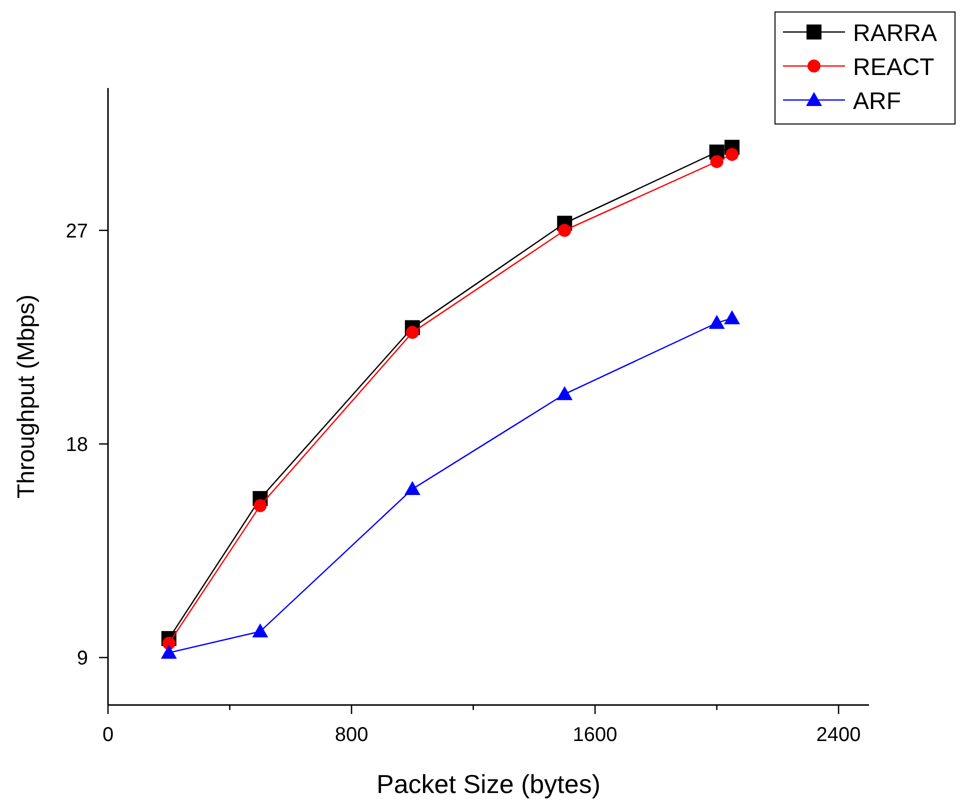  I want to click on legend-label: ARF, so click(877, 101).